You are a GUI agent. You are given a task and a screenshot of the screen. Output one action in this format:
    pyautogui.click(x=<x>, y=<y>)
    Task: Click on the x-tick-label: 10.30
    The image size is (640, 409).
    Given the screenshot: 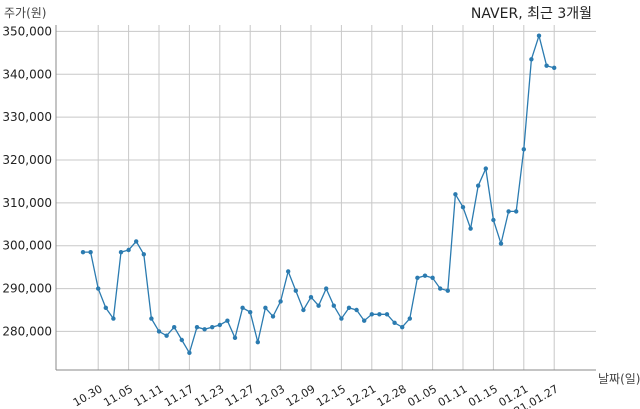 What is the action you would take?
    pyautogui.click(x=88, y=395)
    